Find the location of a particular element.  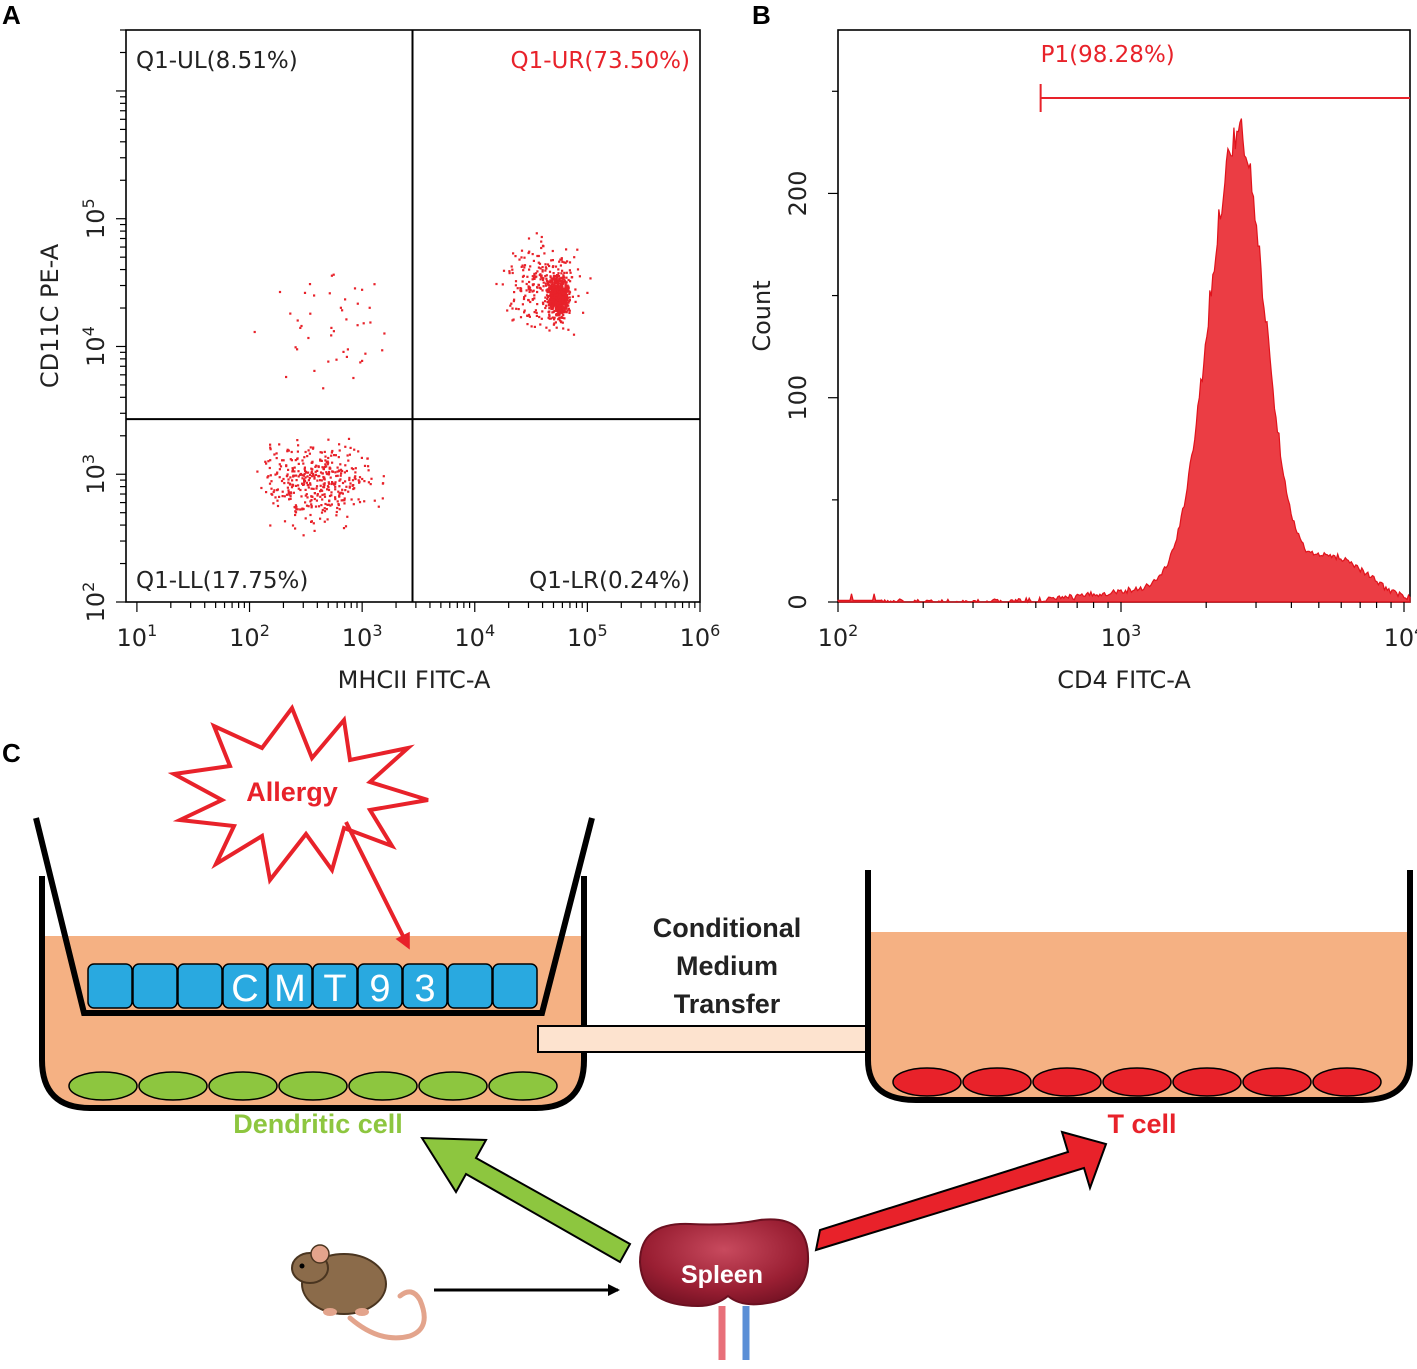

red-arrow-to-tcell is located at coordinates (961, 1191).